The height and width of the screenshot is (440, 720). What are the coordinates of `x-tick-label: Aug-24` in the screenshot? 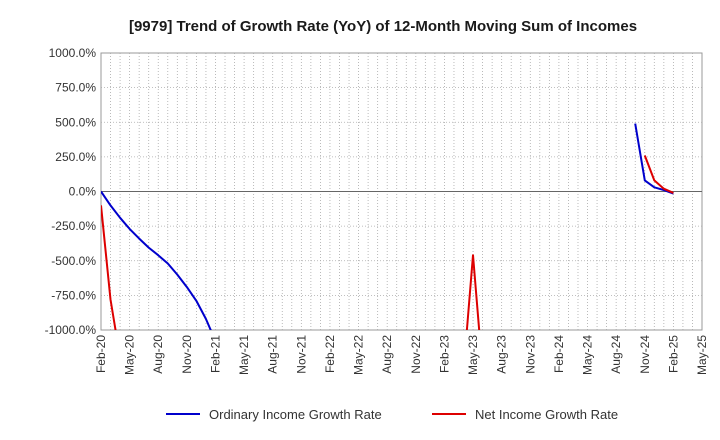 It's located at (616, 354).